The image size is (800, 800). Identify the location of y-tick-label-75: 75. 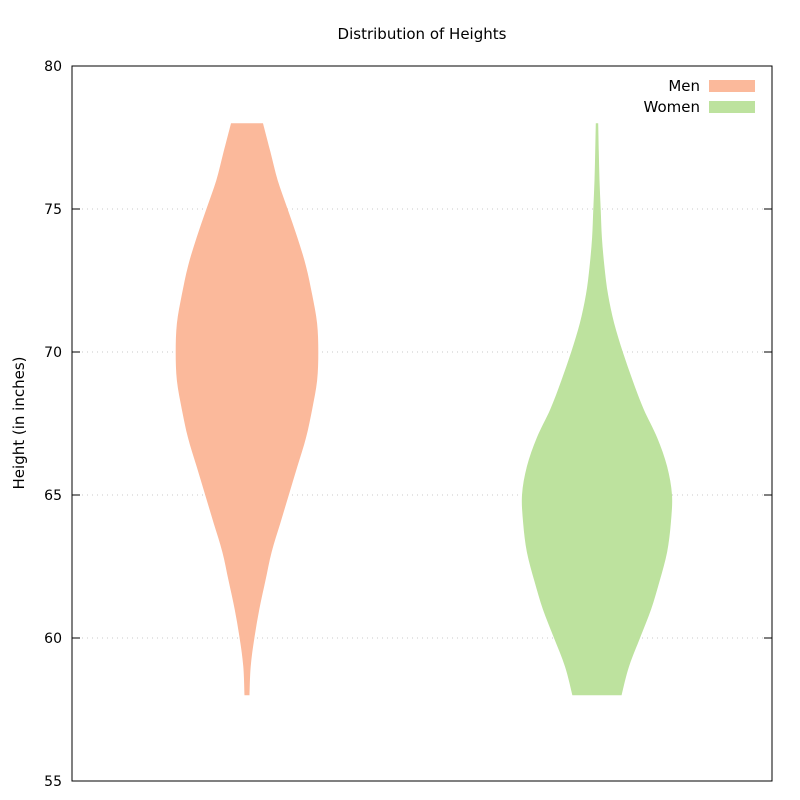
(53, 210).